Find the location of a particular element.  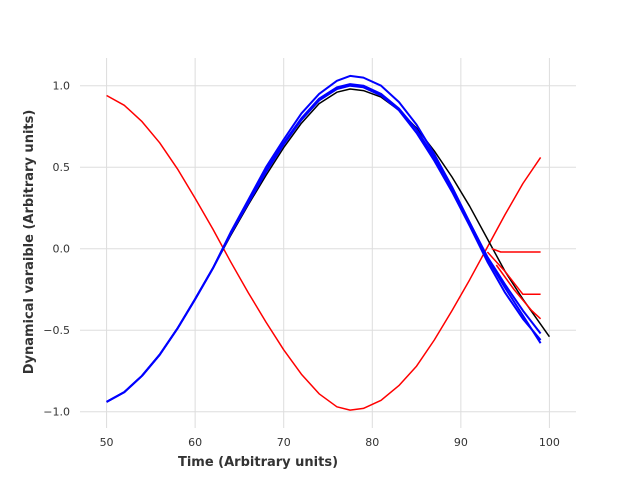

x-tick-label: 60 is located at coordinates (195, 442).